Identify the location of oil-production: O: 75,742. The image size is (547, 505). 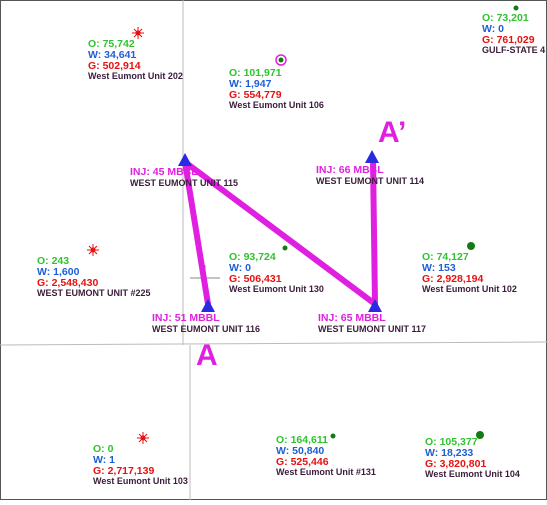
(111, 44).